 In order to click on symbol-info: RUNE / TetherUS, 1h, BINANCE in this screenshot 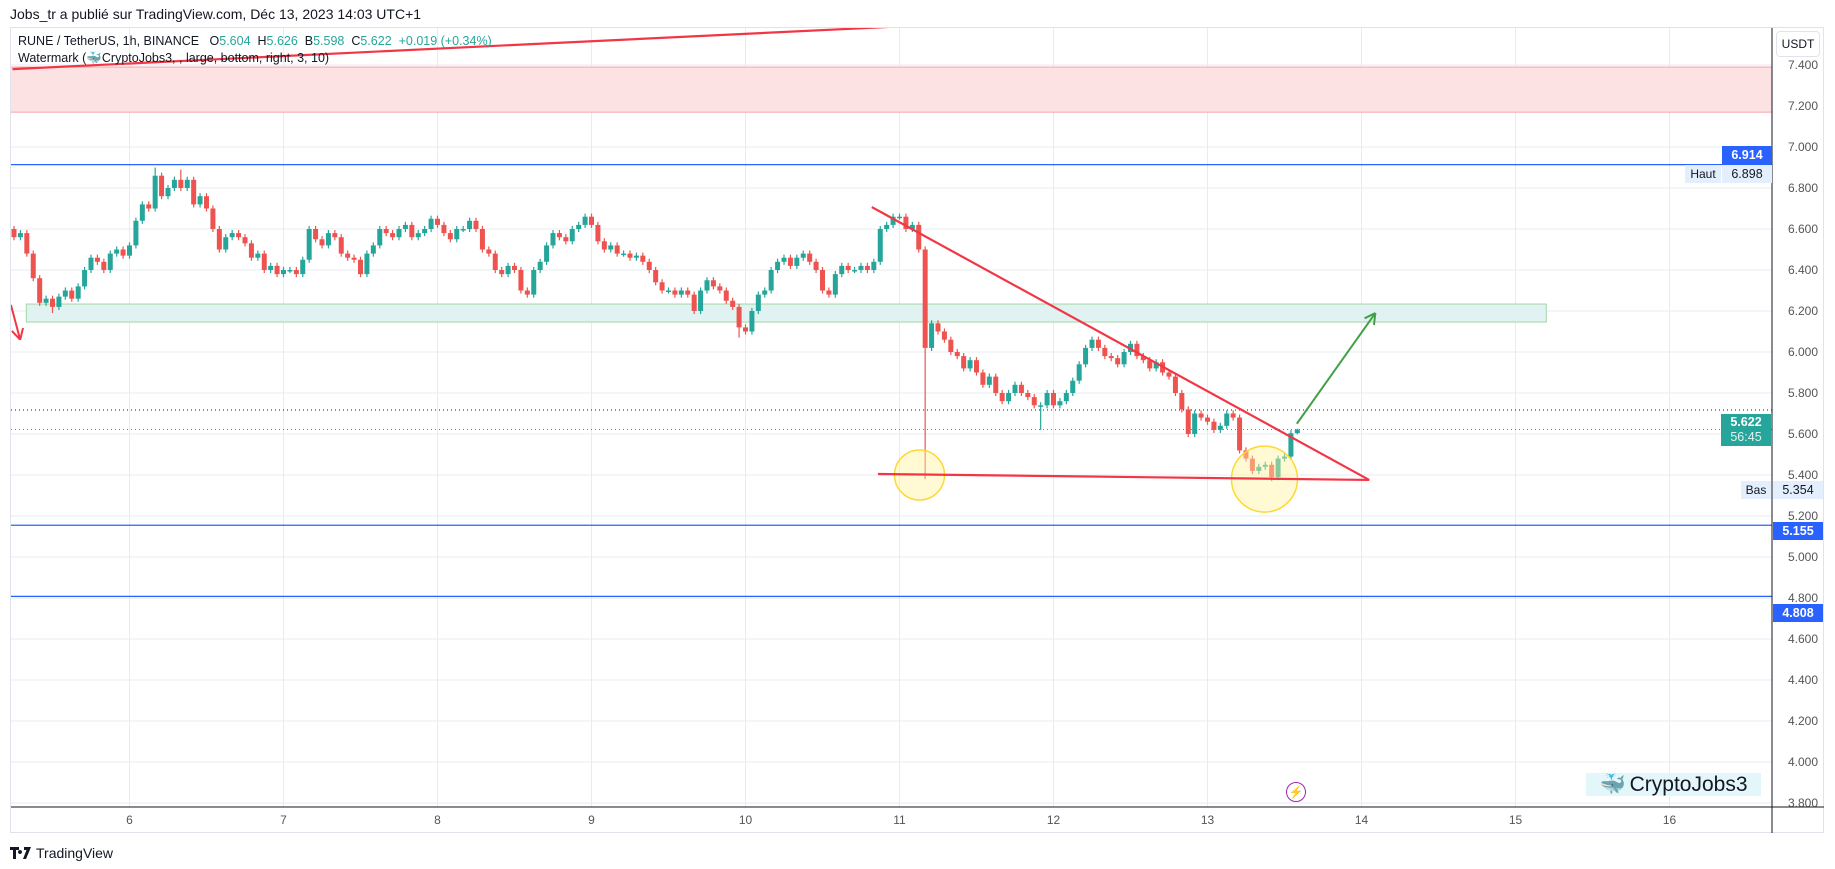, I will do `click(109, 41)`.